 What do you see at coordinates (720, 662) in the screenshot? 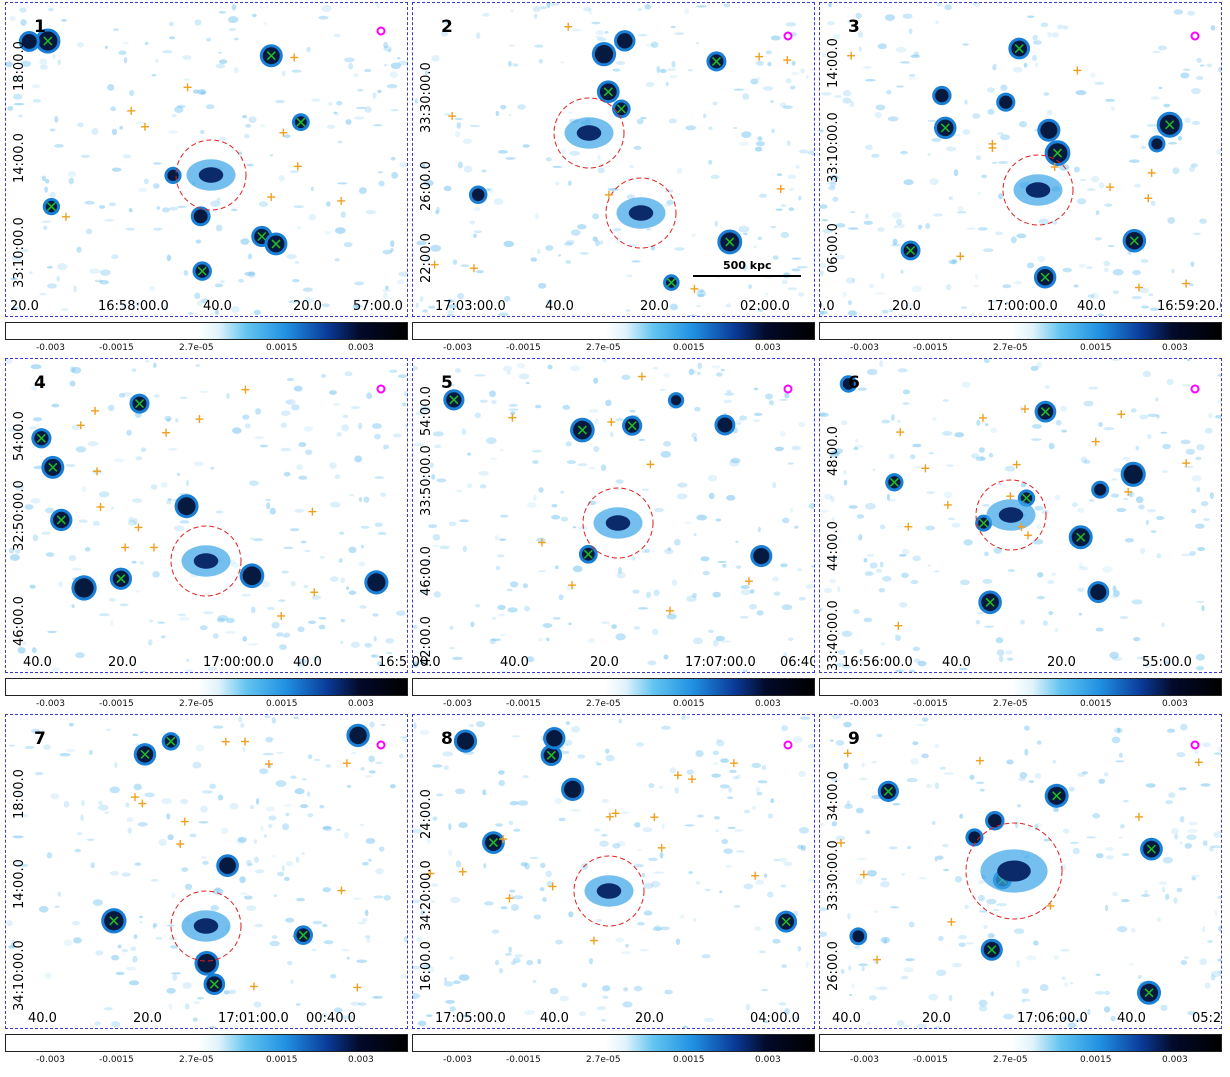
I see `x-tick-label: 17:07:00.0` at bounding box center [720, 662].